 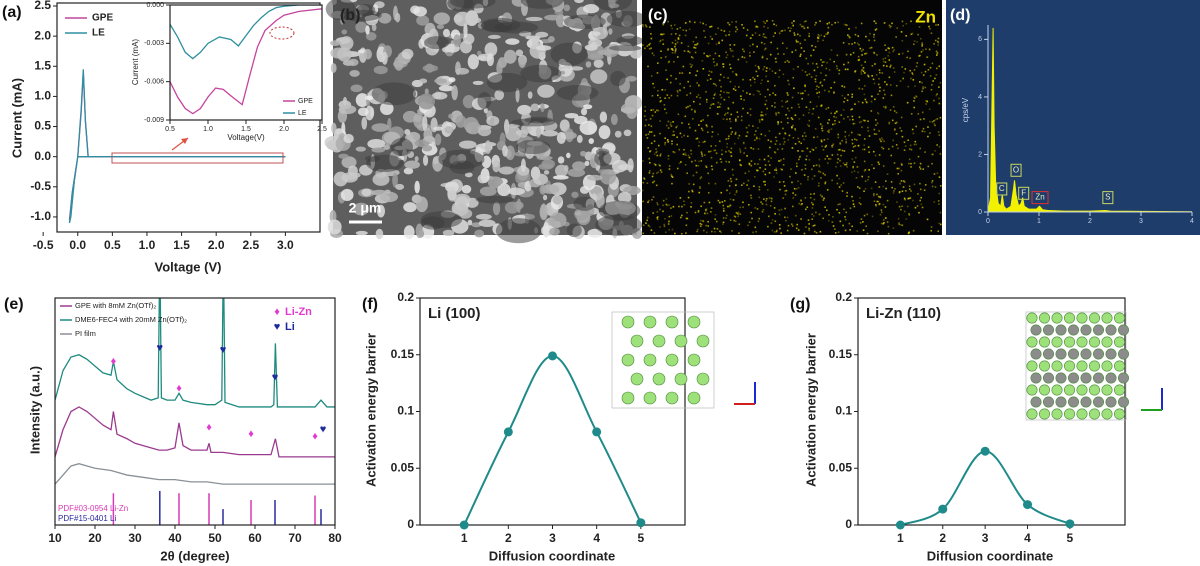 What do you see at coordinates (925, 16) in the screenshot?
I see `element-label: Zn` at bounding box center [925, 16].